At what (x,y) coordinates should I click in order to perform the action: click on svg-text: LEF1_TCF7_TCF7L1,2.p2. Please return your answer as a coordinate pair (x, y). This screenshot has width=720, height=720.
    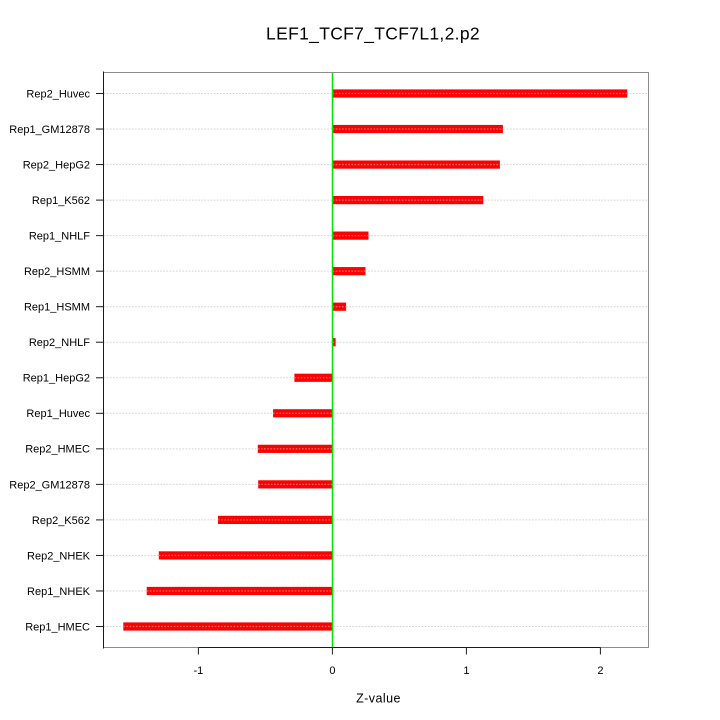
    Looking at the image, I should click on (373, 34).